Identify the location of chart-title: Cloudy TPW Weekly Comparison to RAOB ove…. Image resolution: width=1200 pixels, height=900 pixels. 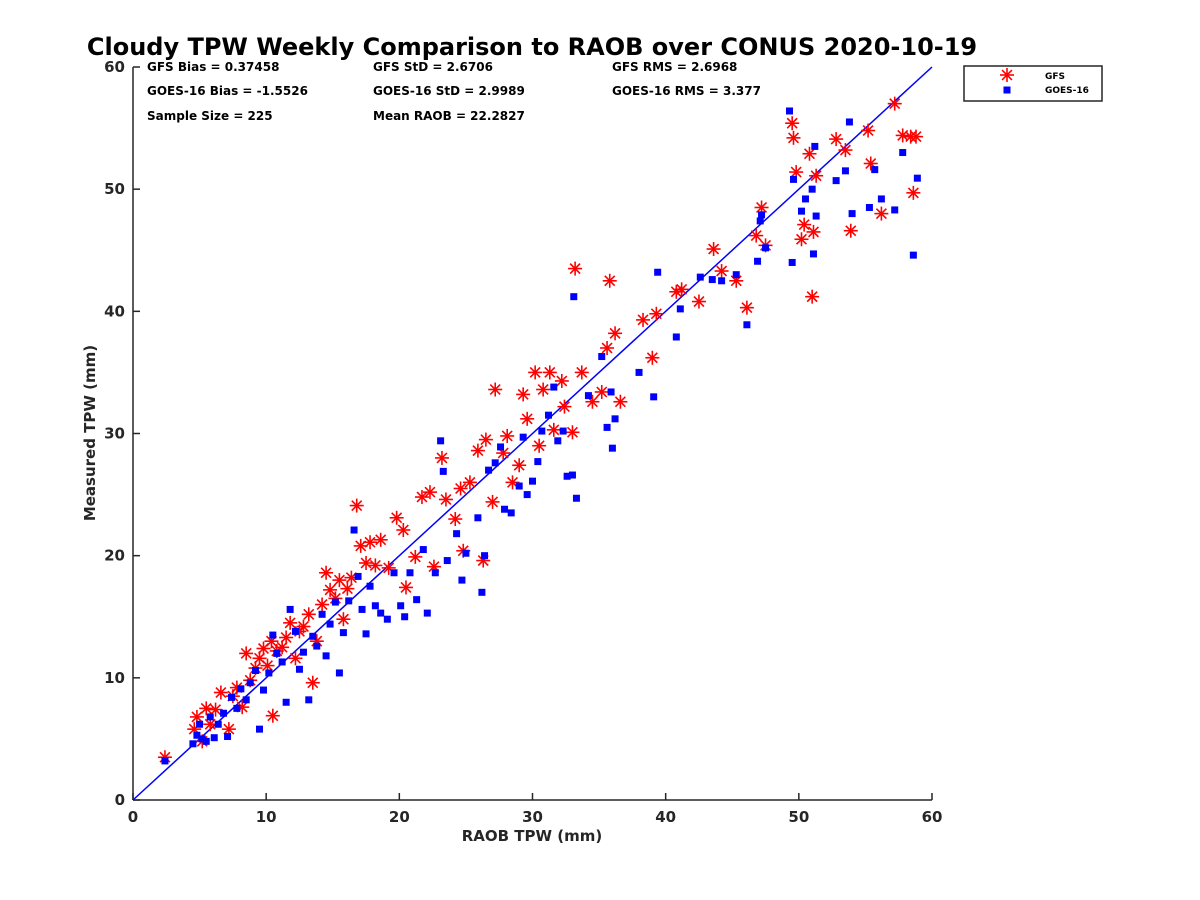
(532, 47).